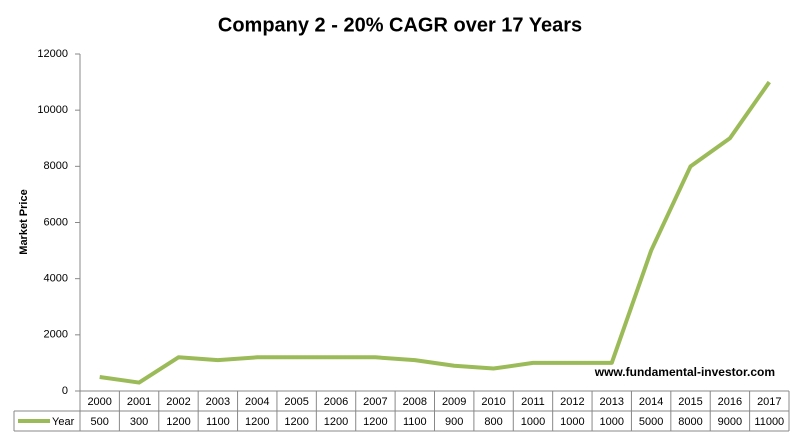 The width and height of the screenshot is (799, 438). What do you see at coordinates (296, 402) in the screenshot?
I see `x-tick-label: 2005` at bounding box center [296, 402].